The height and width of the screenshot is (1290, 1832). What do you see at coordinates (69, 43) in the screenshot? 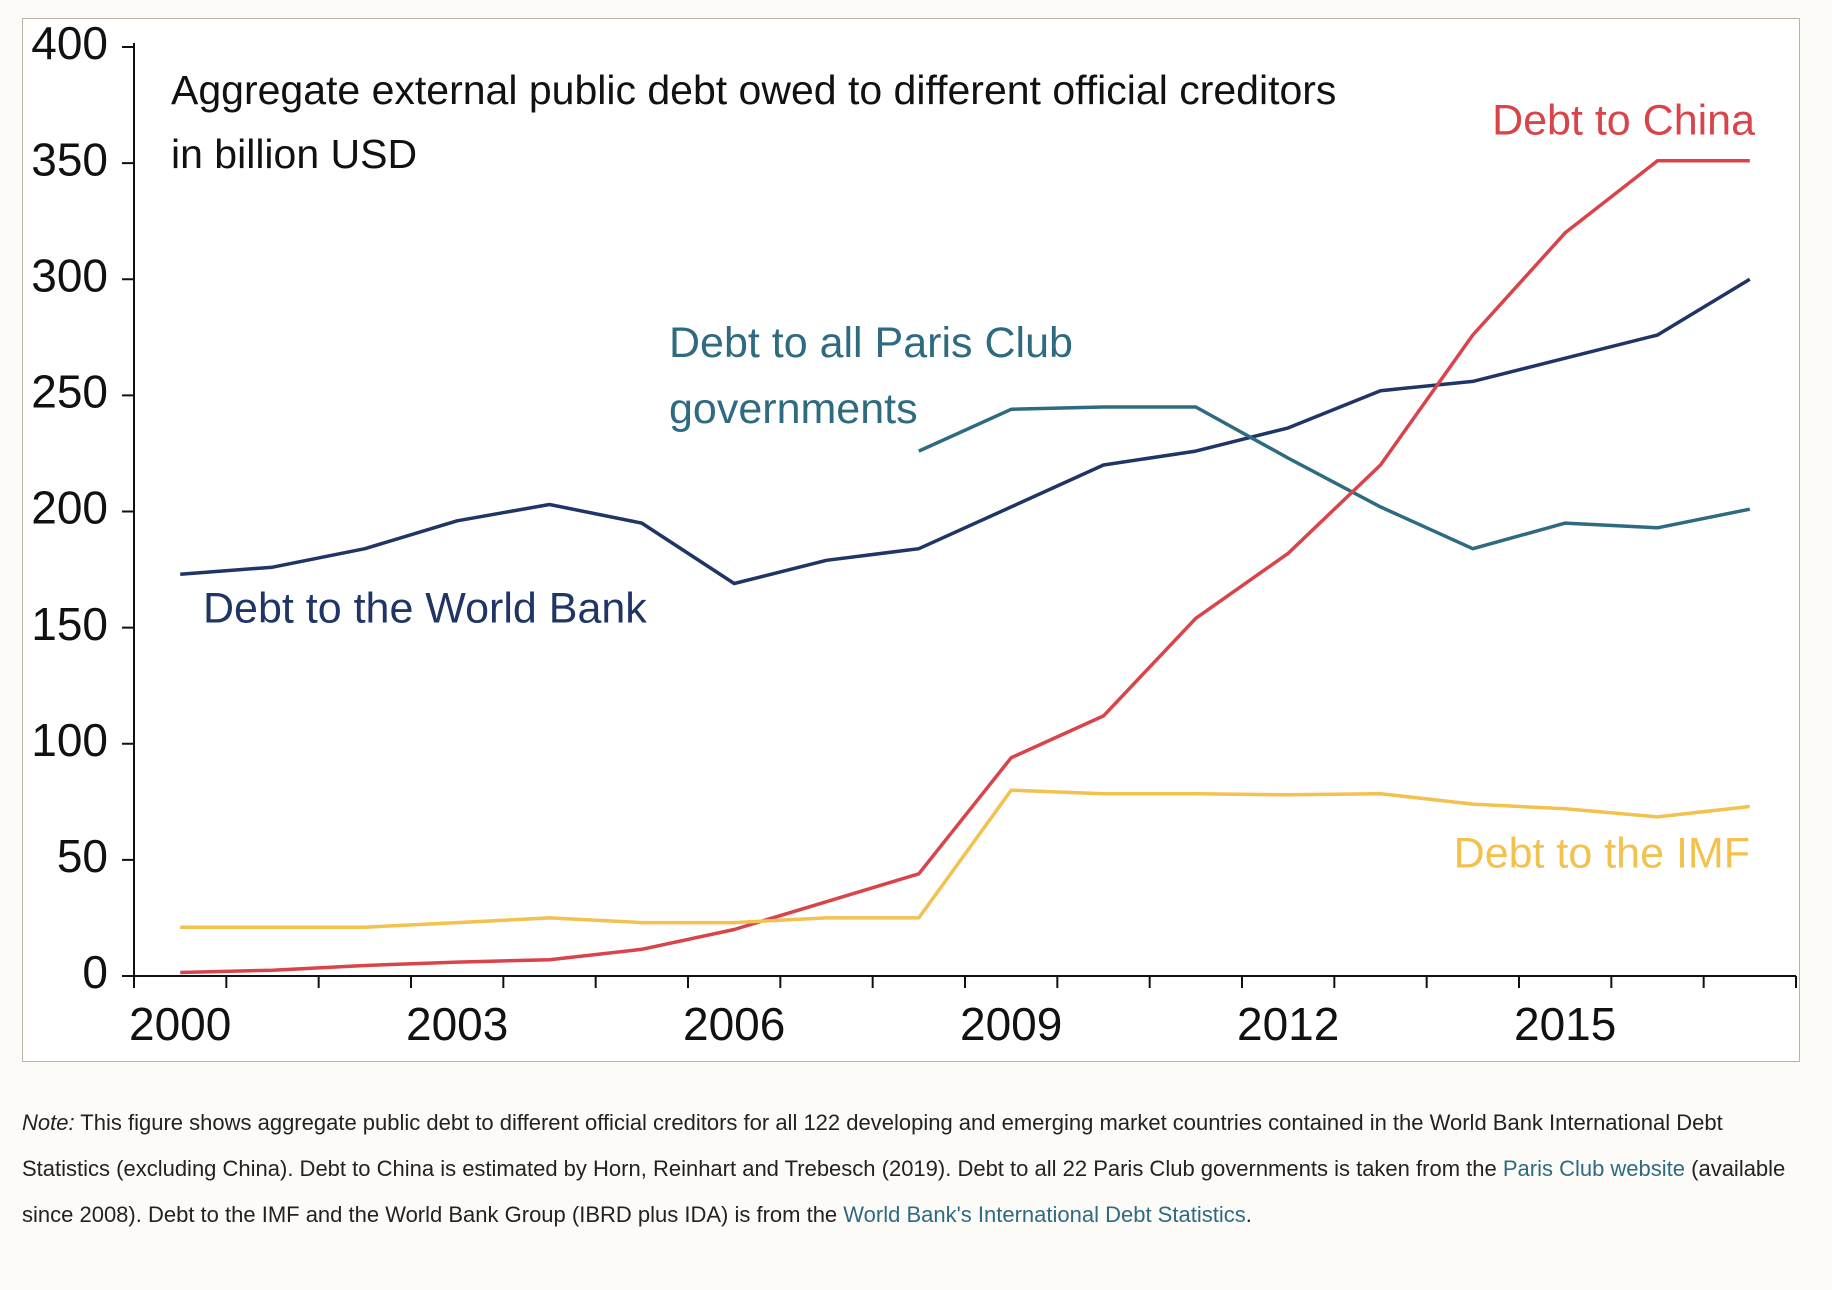
I see `y-tick-label: 400` at bounding box center [69, 43].